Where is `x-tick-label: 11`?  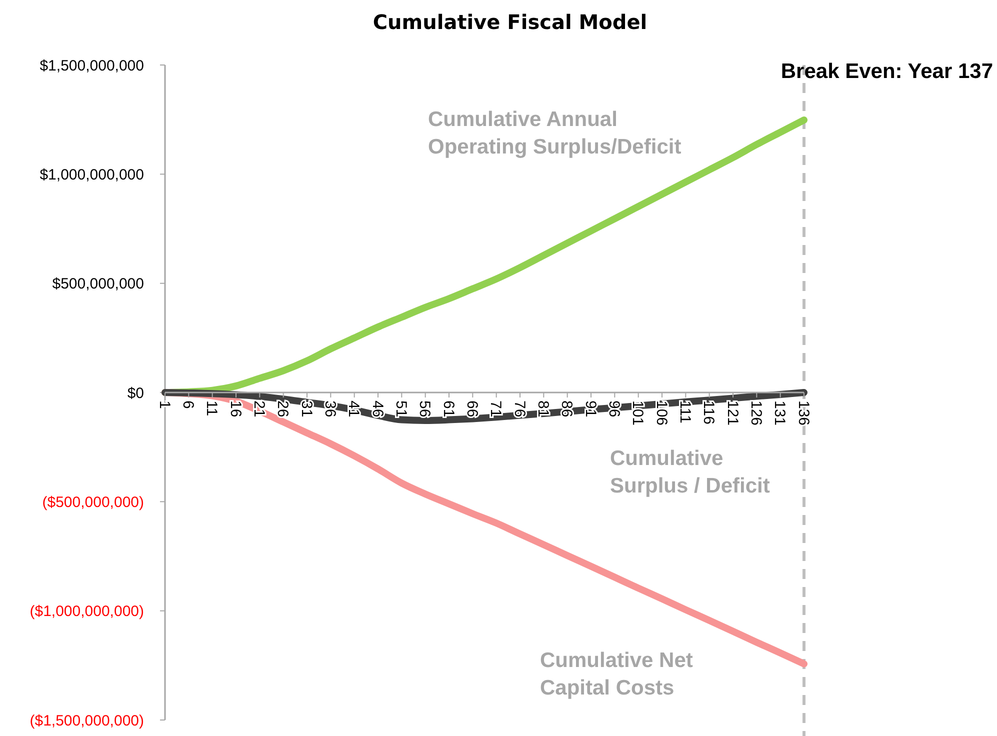 x-tick-label: 11 is located at coordinates (211, 408).